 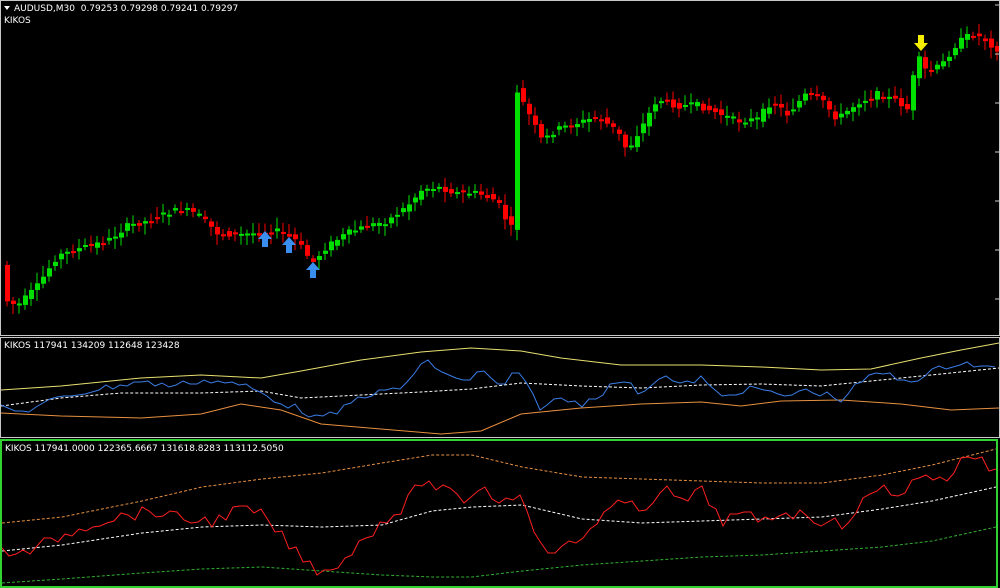 I want to click on blue-line, so click(x=498, y=388).